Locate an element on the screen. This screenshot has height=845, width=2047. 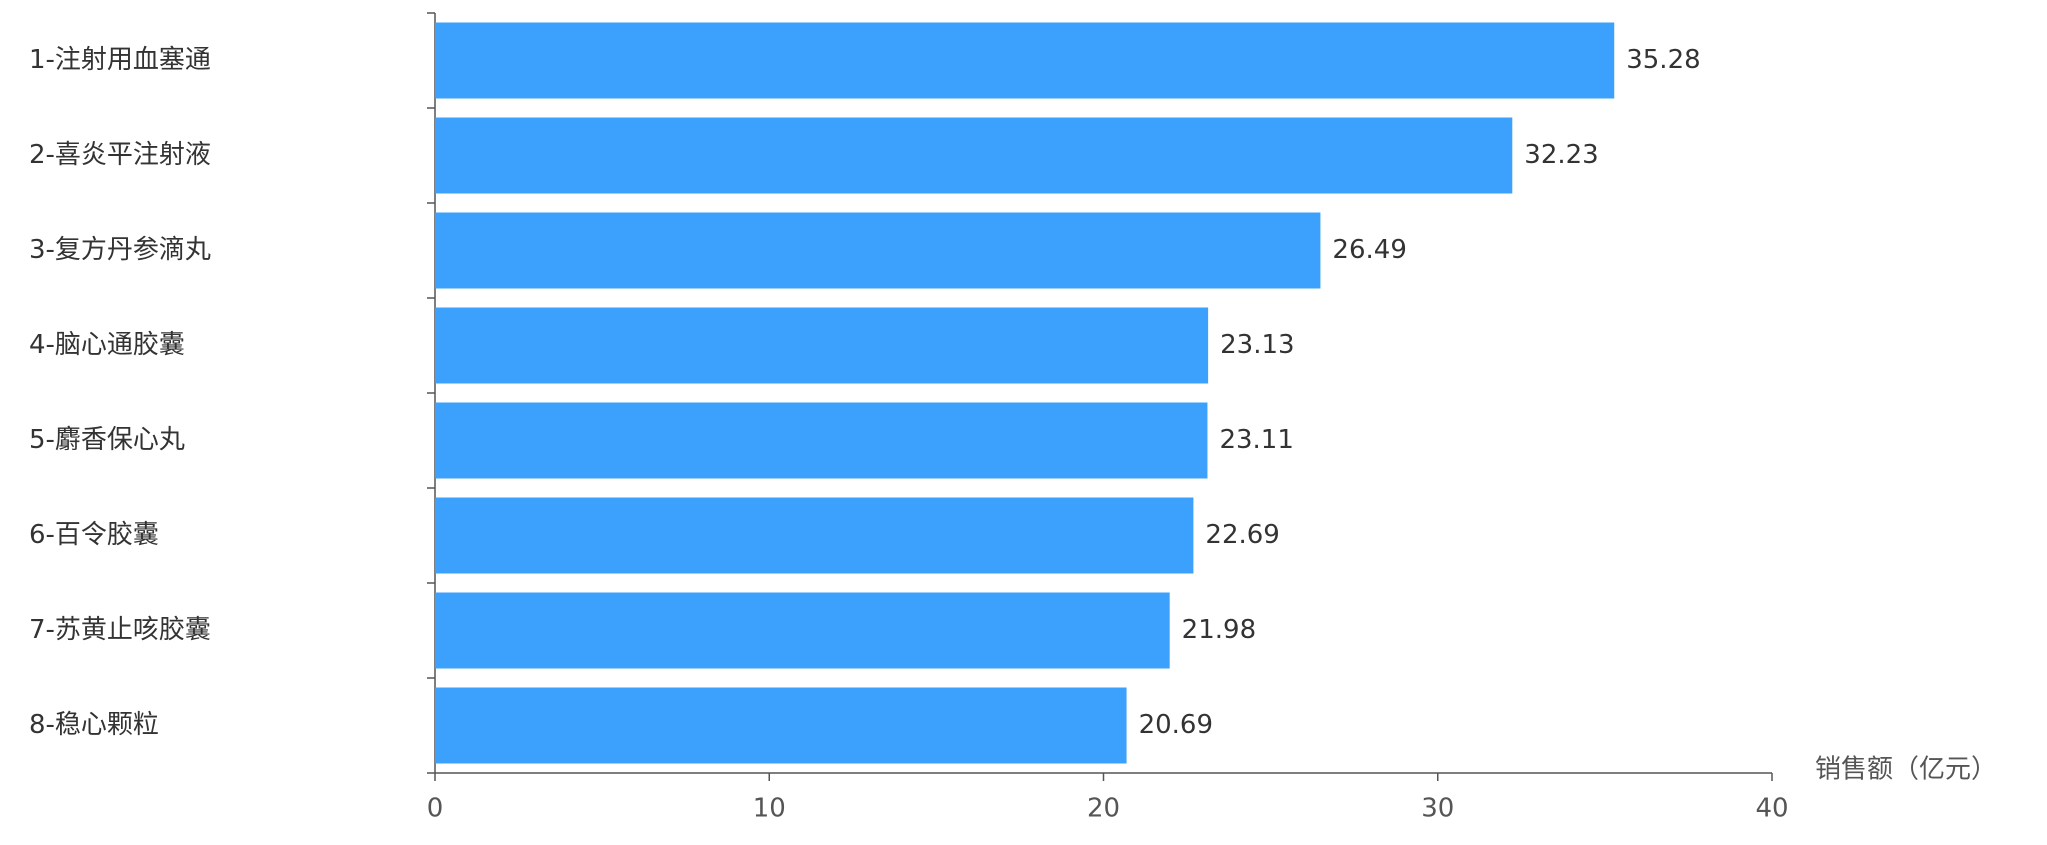
value-label: 23.11 is located at coordinates (1256, 440).